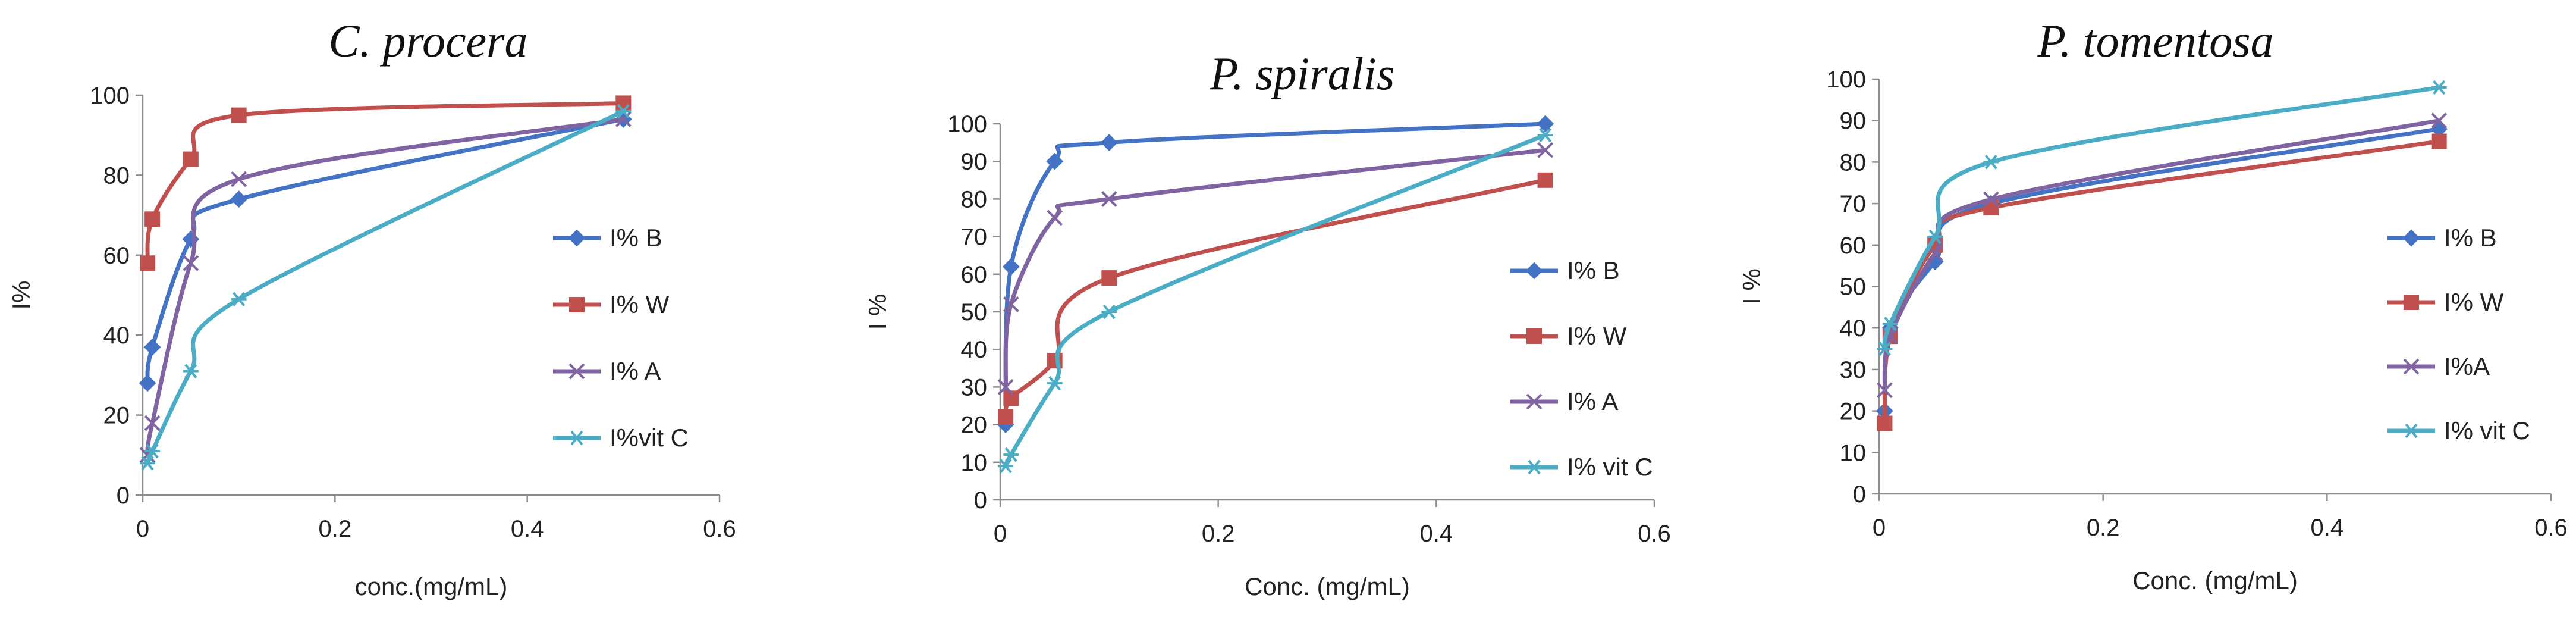  What do you see at coordinates (1302, 74) in the screenshot?
I see `chart-title: P. spiralis` at bounding box center [1302, 74].